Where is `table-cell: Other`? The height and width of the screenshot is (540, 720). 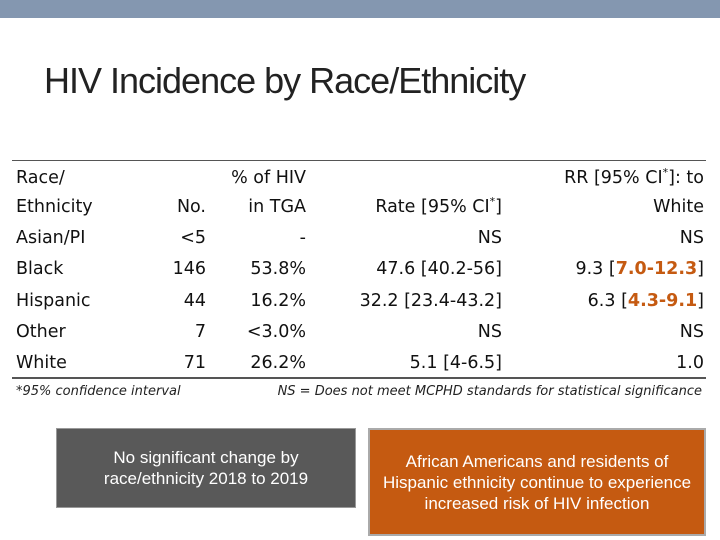 table-cell: Other is located at coordinates (41, 331).